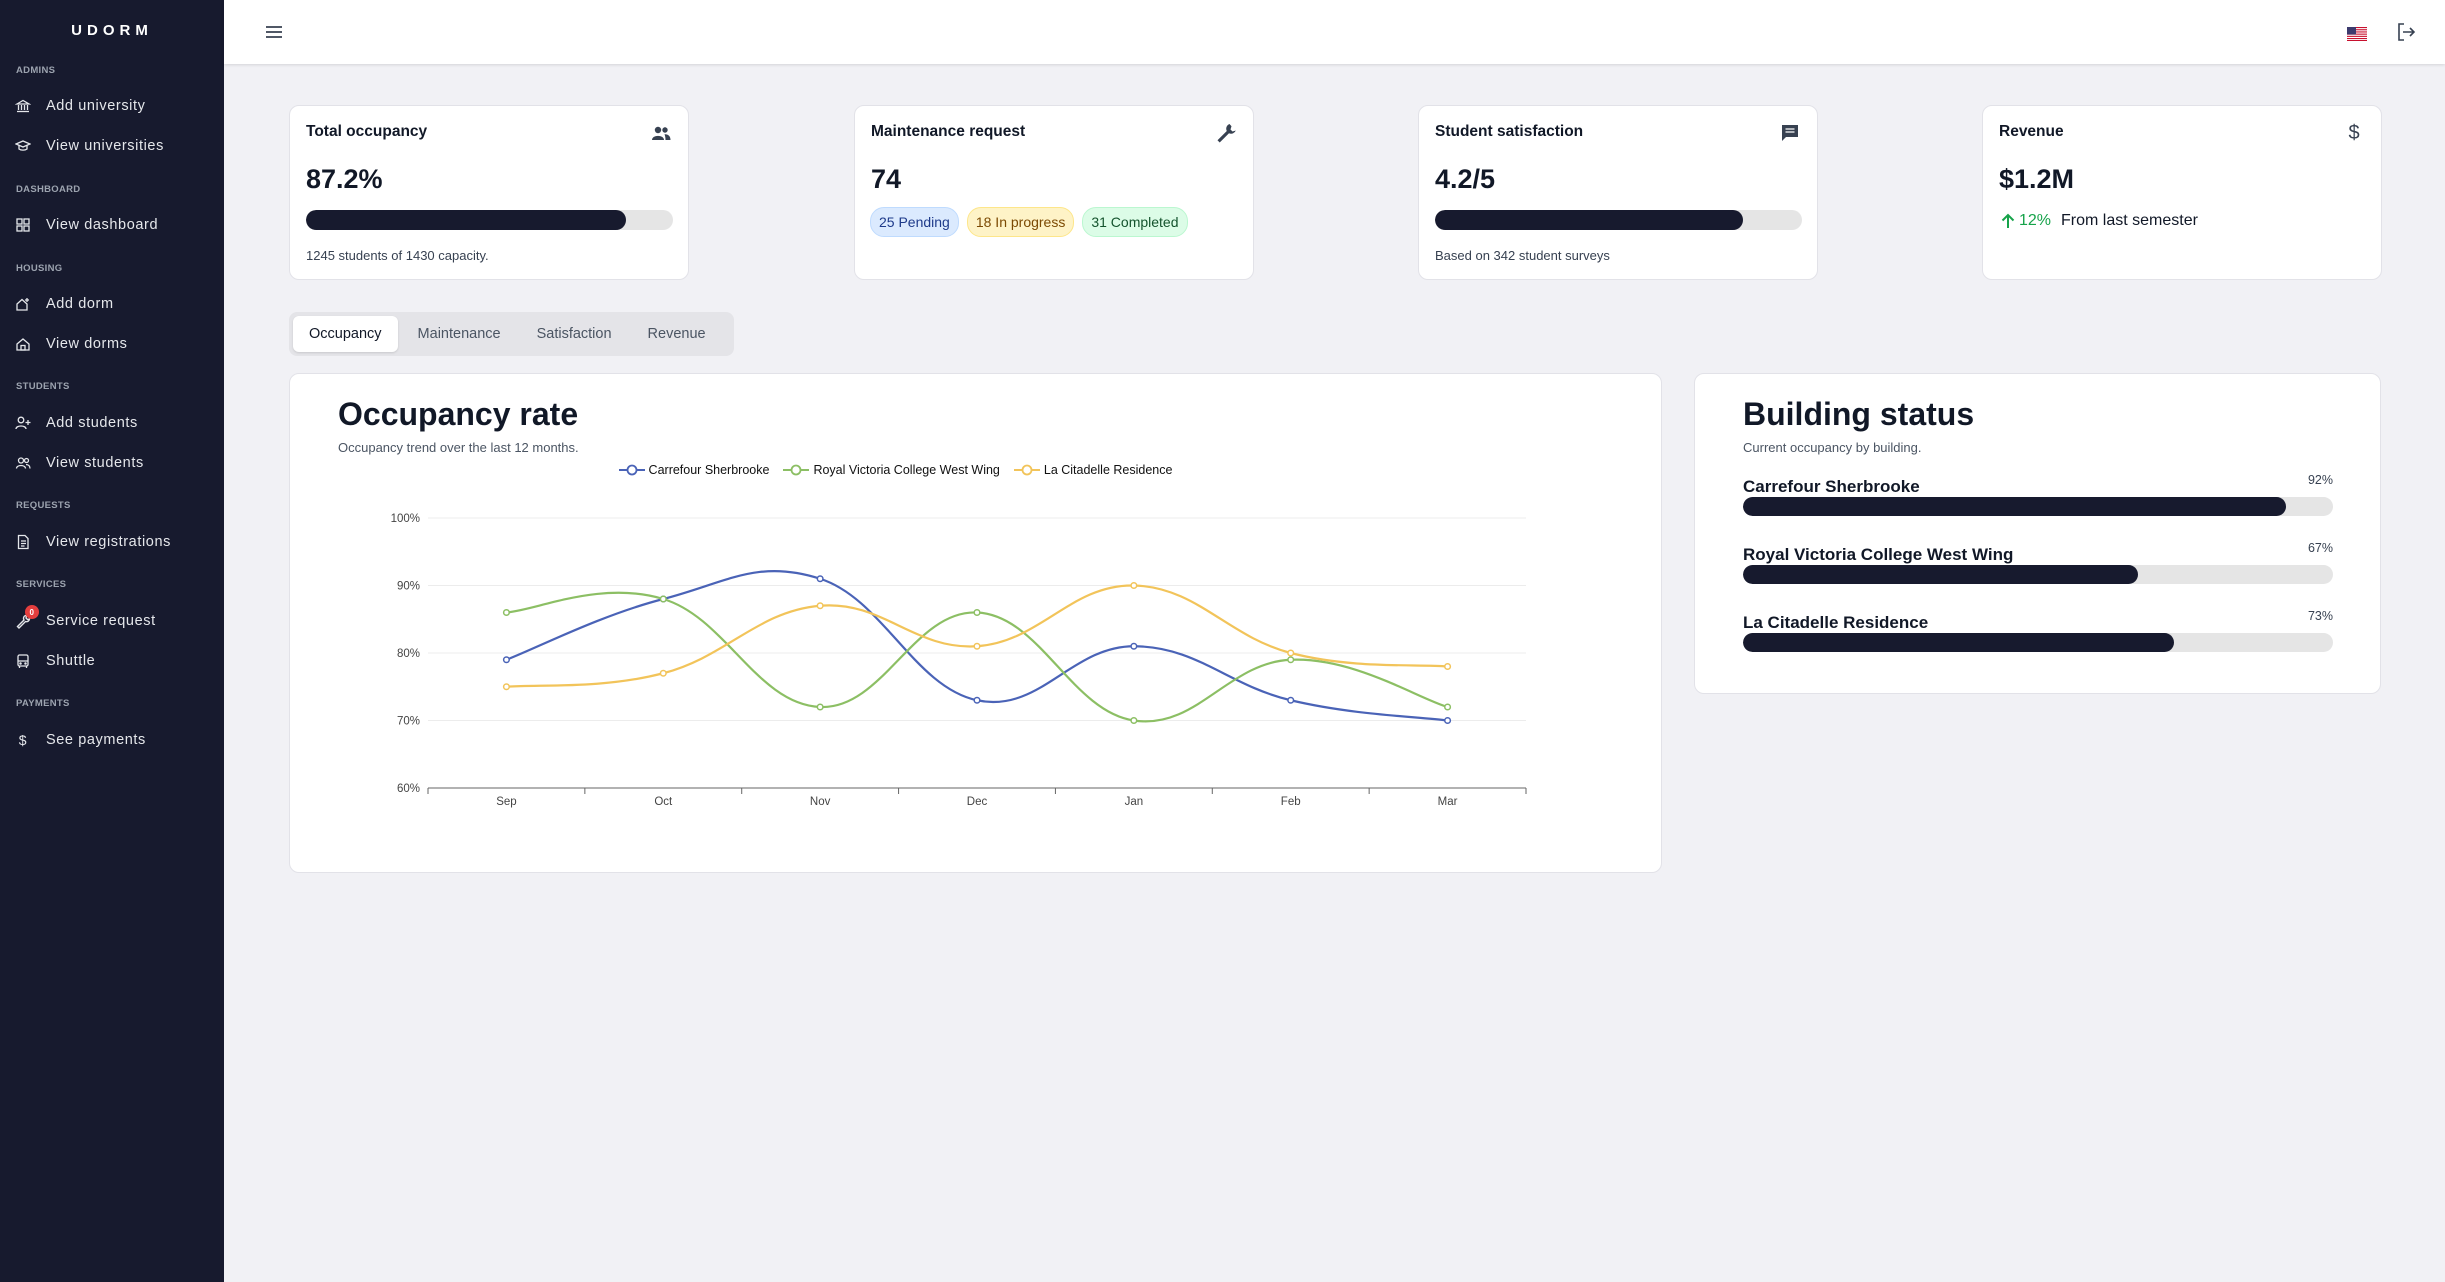 This screenshot has width=2445, height=1282. What do you see at coordinates (43, 703) in the screenshot?
I see `section-payments: PAYMENTS` at bounding box center [43, 703].